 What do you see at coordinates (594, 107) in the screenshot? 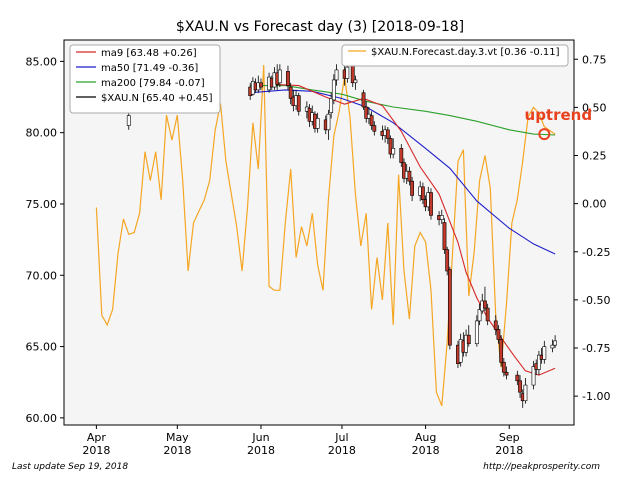
I see `right-axis-tick-label: 0.50` at bounding box center [594, 107].